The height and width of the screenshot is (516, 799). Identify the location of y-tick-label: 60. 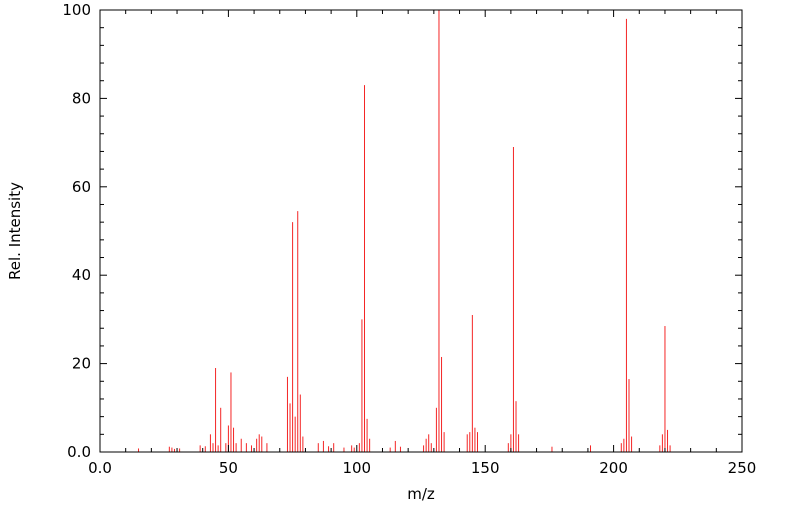
(81, 187).